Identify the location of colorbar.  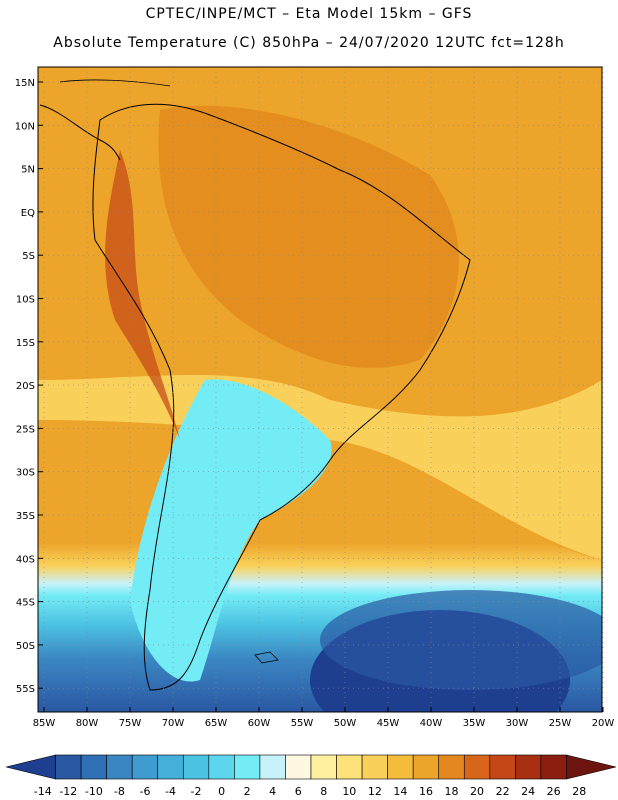
(311, 767).